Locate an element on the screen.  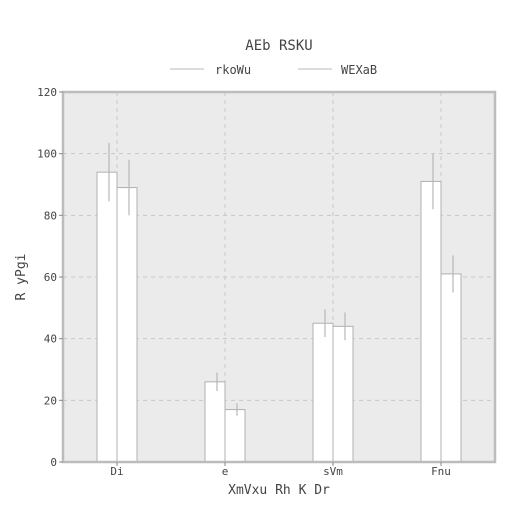
x-axis-label: XmVxu Rh K Dr is located at coordinates (279, 490).